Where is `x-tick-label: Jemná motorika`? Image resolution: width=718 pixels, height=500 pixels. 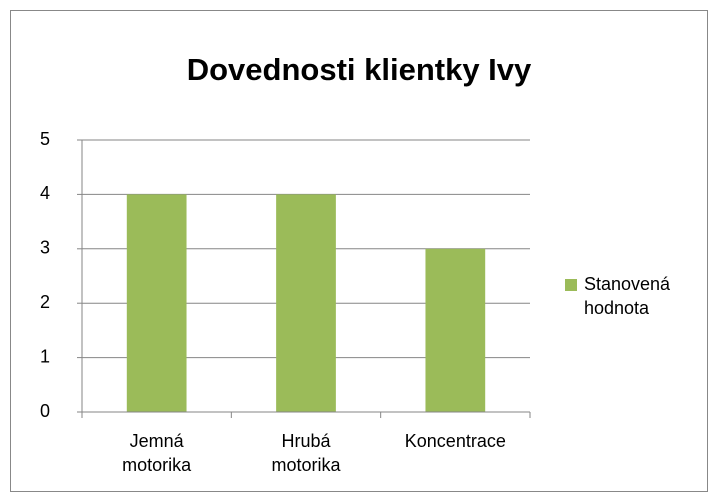
x-tick-label: Jemná motorika is located at coordinates (157, 453).